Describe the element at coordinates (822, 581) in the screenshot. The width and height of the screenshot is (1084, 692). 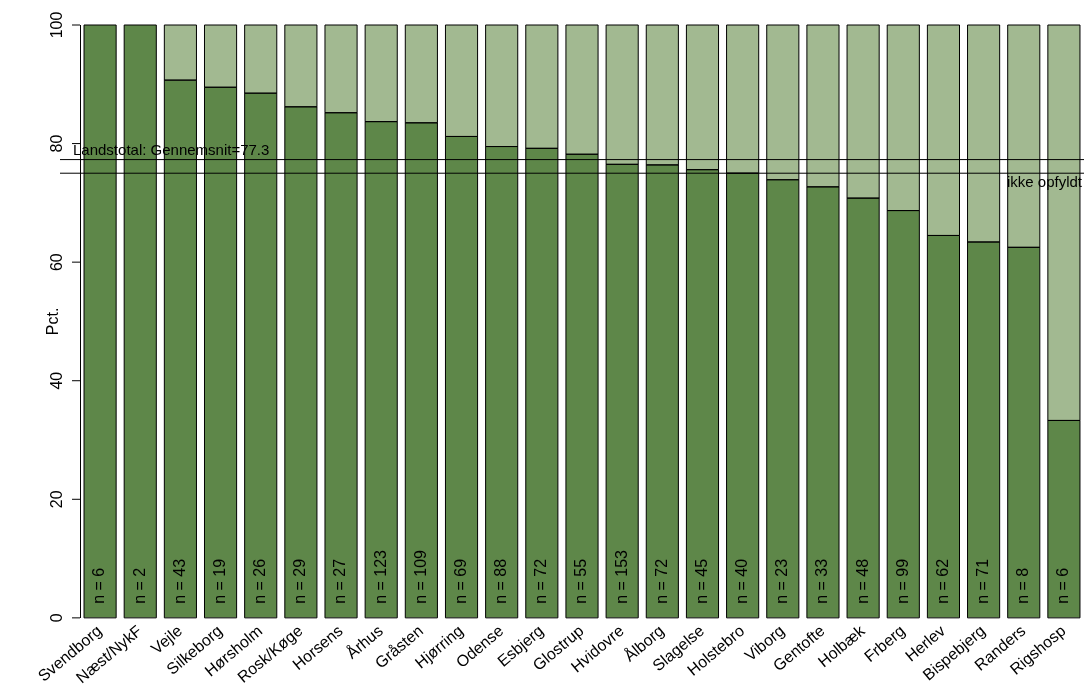
I see `annotation: n = 33` at that location.